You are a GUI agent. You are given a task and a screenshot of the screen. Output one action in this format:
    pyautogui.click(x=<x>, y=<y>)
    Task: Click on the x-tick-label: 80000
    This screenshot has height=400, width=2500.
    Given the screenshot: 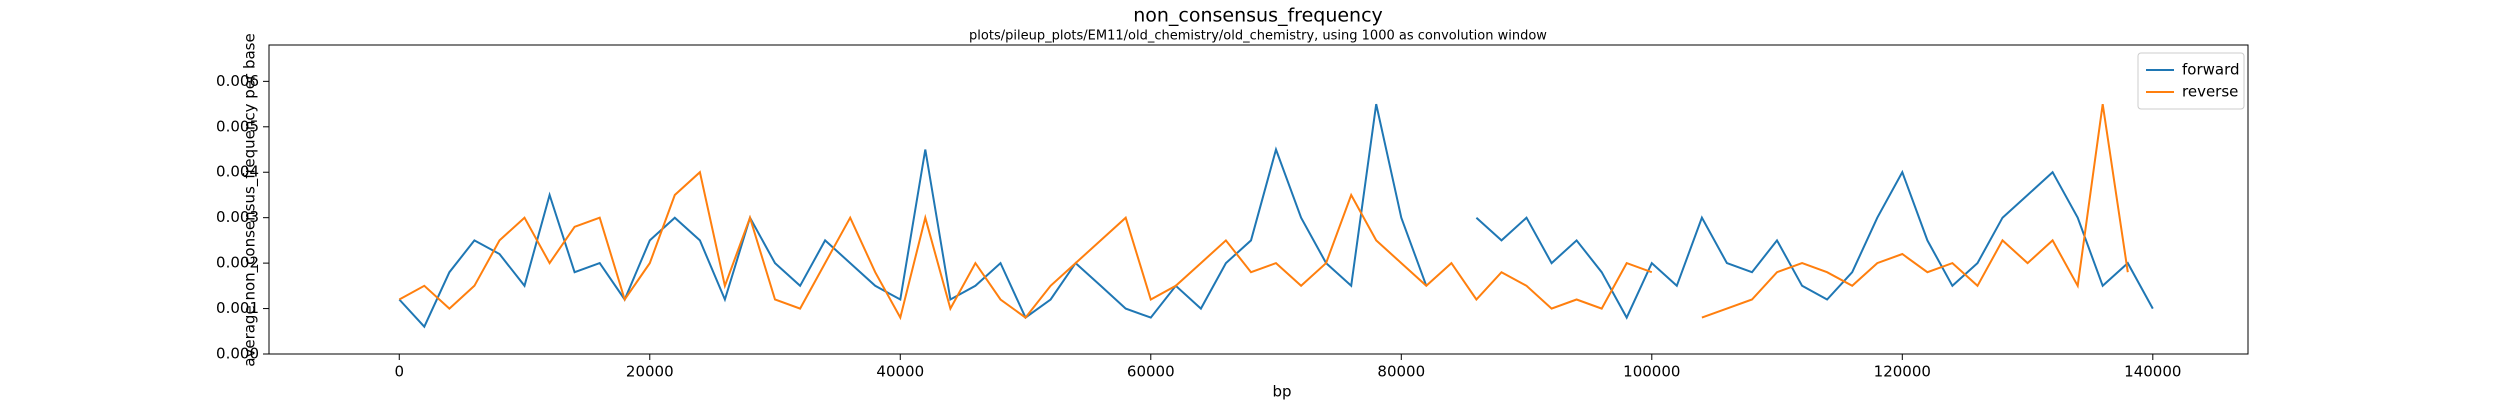 What is the action you would take?
    pyautogui.click(x=1401, y=372)
    